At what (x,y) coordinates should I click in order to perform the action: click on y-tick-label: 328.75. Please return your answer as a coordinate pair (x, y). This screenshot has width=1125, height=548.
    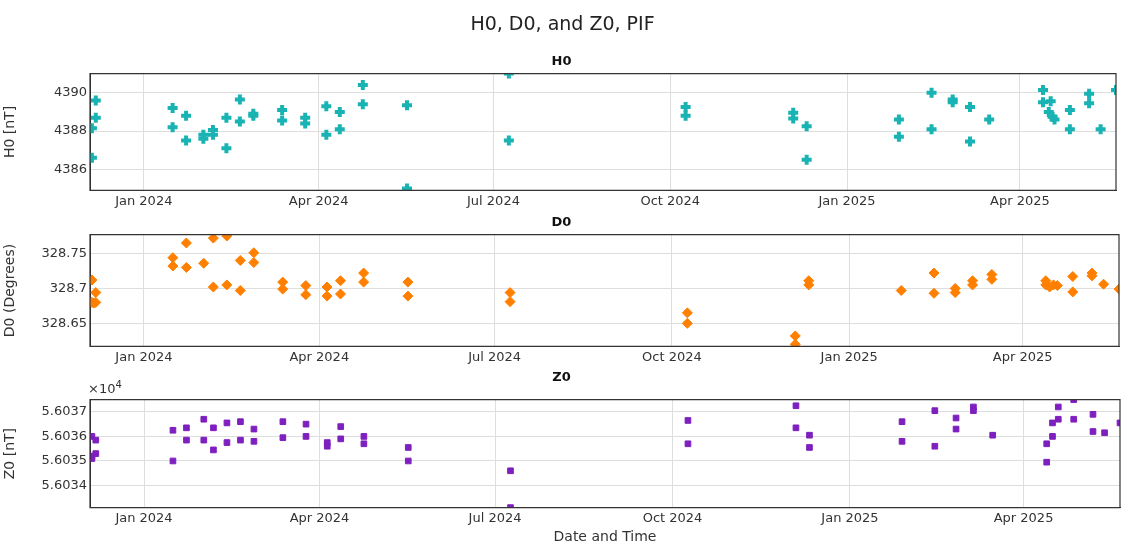
    Looking at the image, I should click on (64, 252).